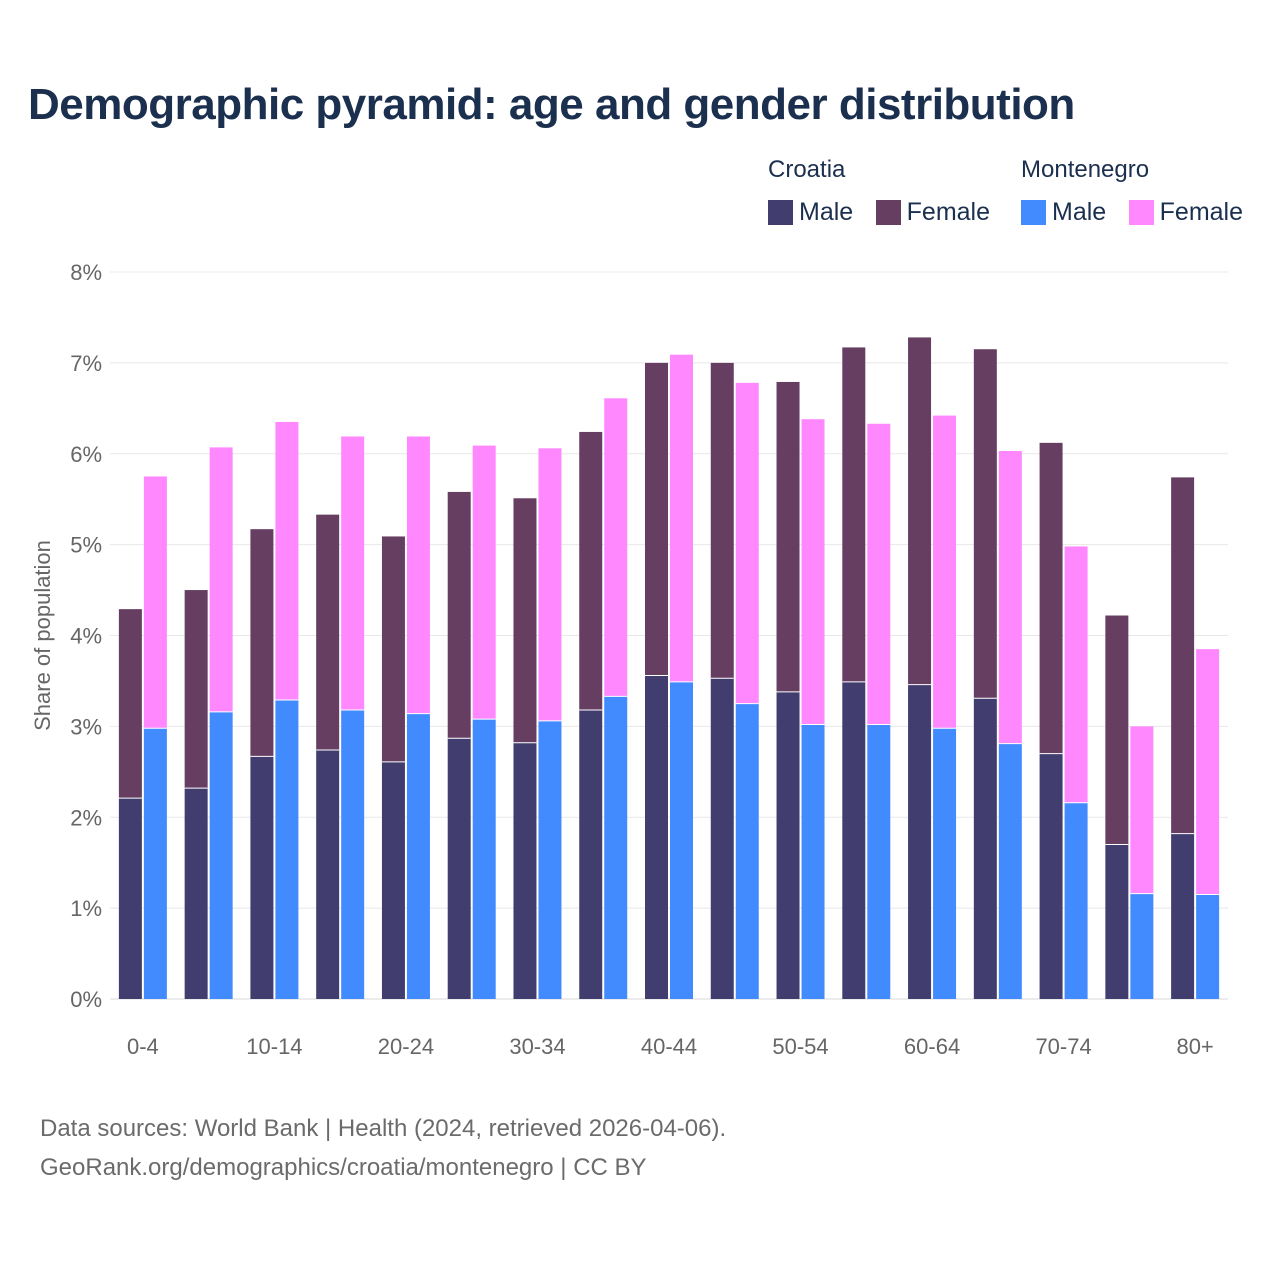 The width and height of the screenshot is (1280, 1280). What do you see at coordinates (1132, 193) in the screenshot?
I see `legend-montenegro: Montenegro Male Female` at bounding box center [1132, 193].